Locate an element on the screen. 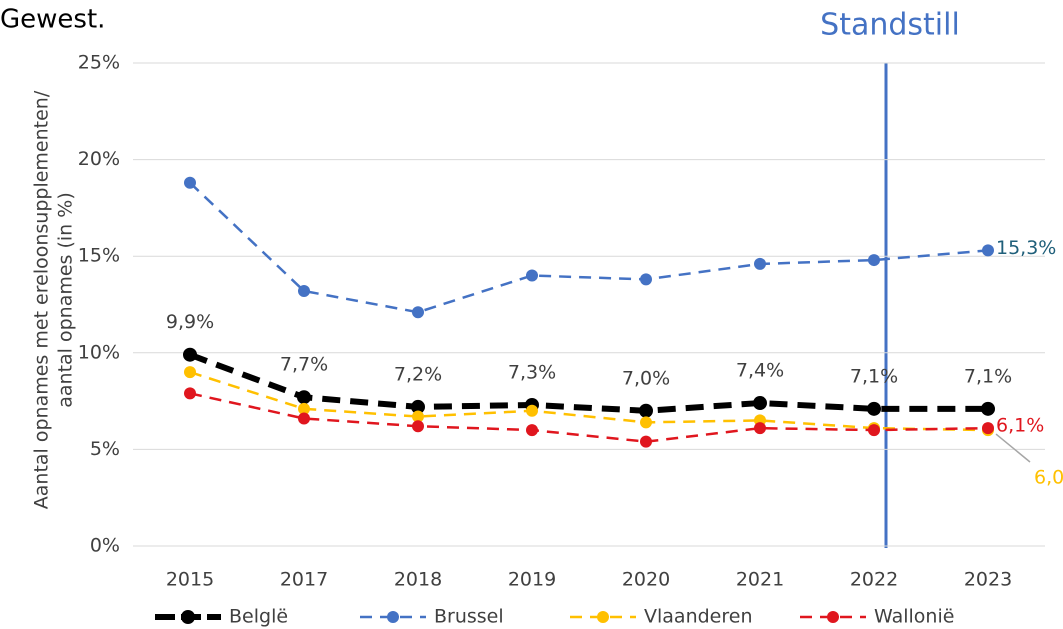 The image size is (1063, 629). legend-label: Vlaanderen is located at coordinates (698, 617).